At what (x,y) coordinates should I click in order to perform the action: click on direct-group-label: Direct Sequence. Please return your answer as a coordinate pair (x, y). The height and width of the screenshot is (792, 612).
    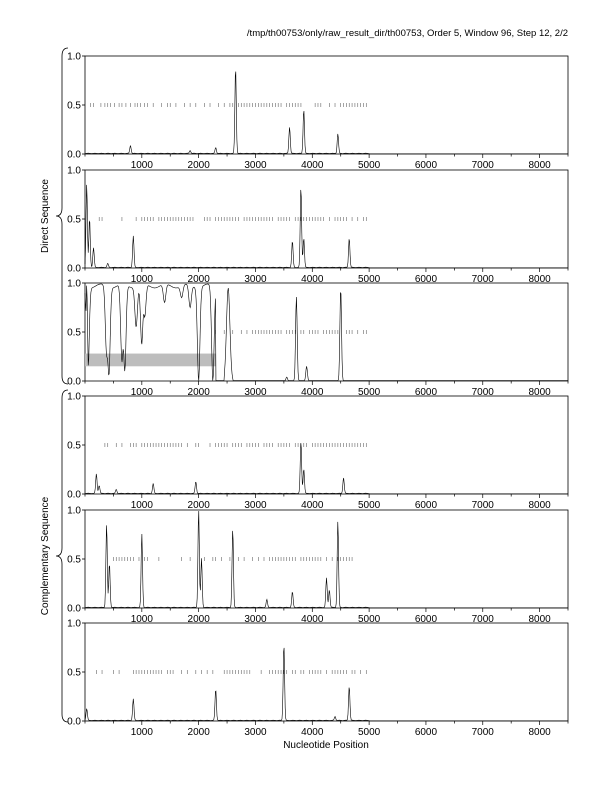
    Looking at the image, I should click on (45, 216).